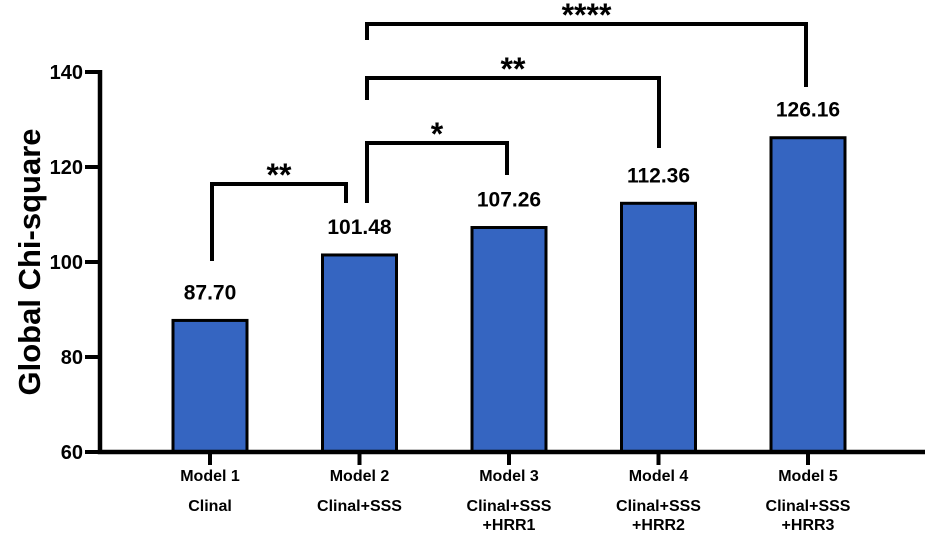 The width and height of the screenshot is (925, 536). Describe the element at coordinates (29, 262) in the screenshot. I see `y-axis-title: Global Chi-square` at that location.